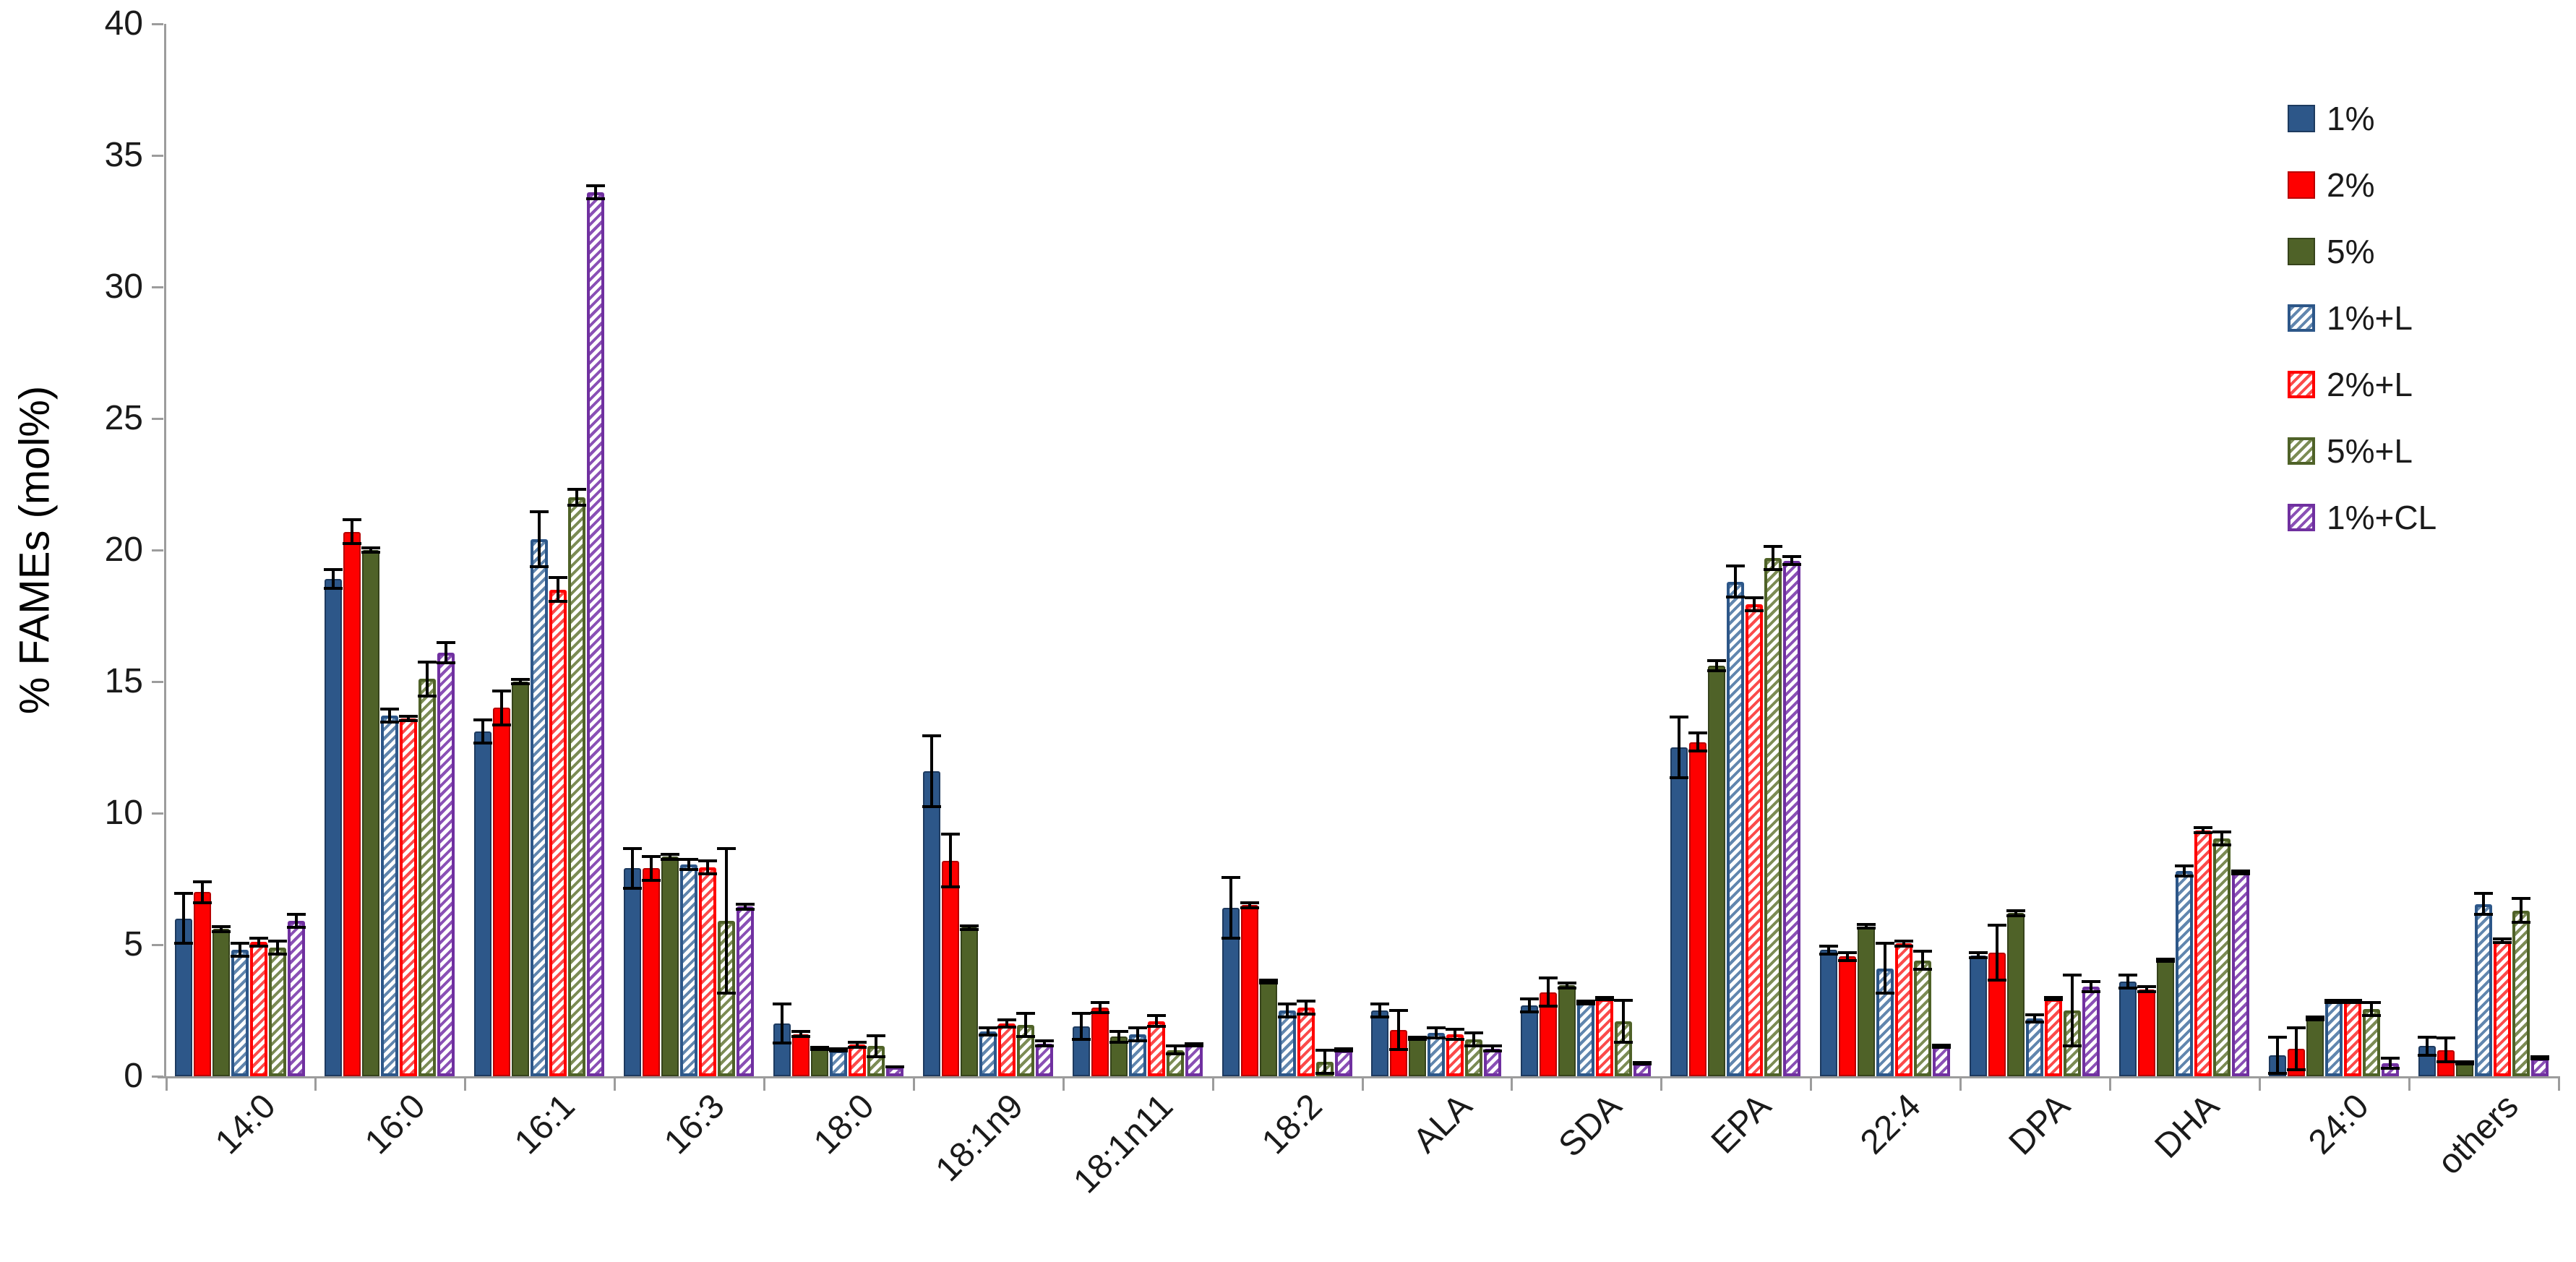 The image size is (2576, 1262). What do you see at coordinates (2363, 384) in the screenshot?
I see `legend-item: 2%+L` at bounding box center [2363, 384].